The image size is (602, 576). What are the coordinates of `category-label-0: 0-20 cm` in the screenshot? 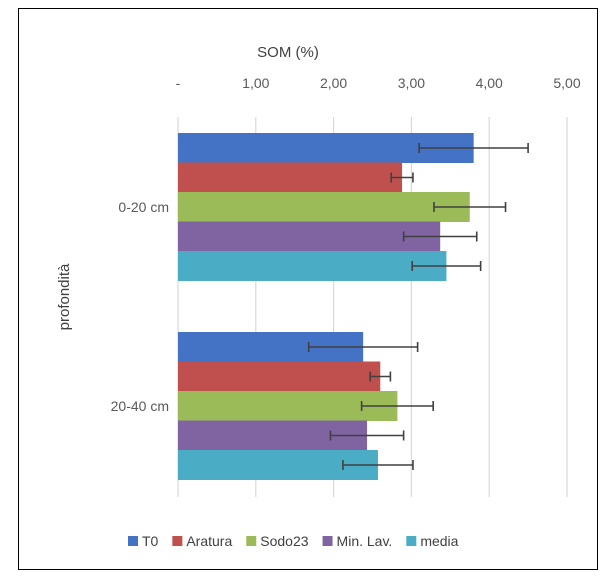 It's located at (143, 207).